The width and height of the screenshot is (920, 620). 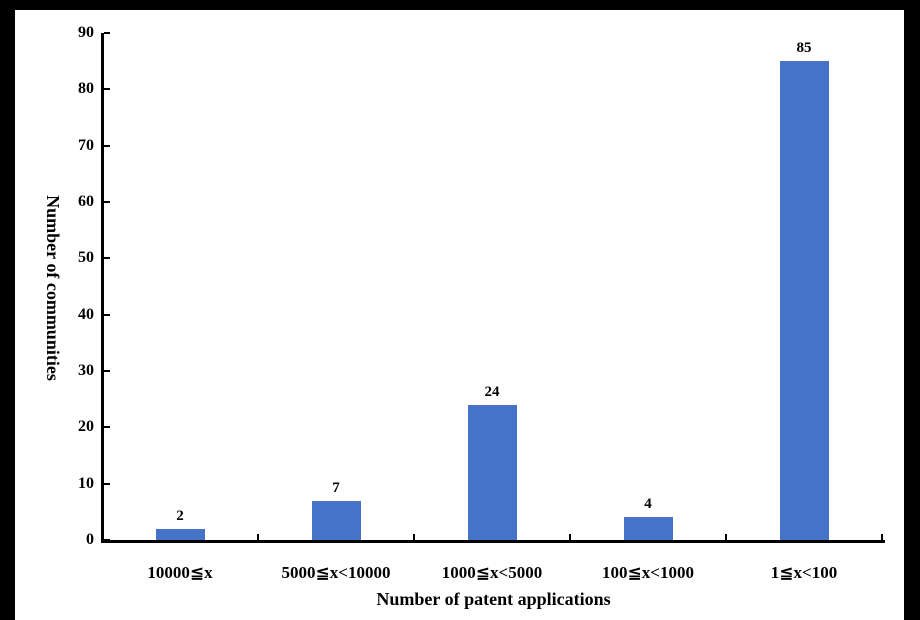 What do you see at coordinates (86, 314) in the screenshot?
I see `y-tick-label: 40` at bounding box center [86, 314].